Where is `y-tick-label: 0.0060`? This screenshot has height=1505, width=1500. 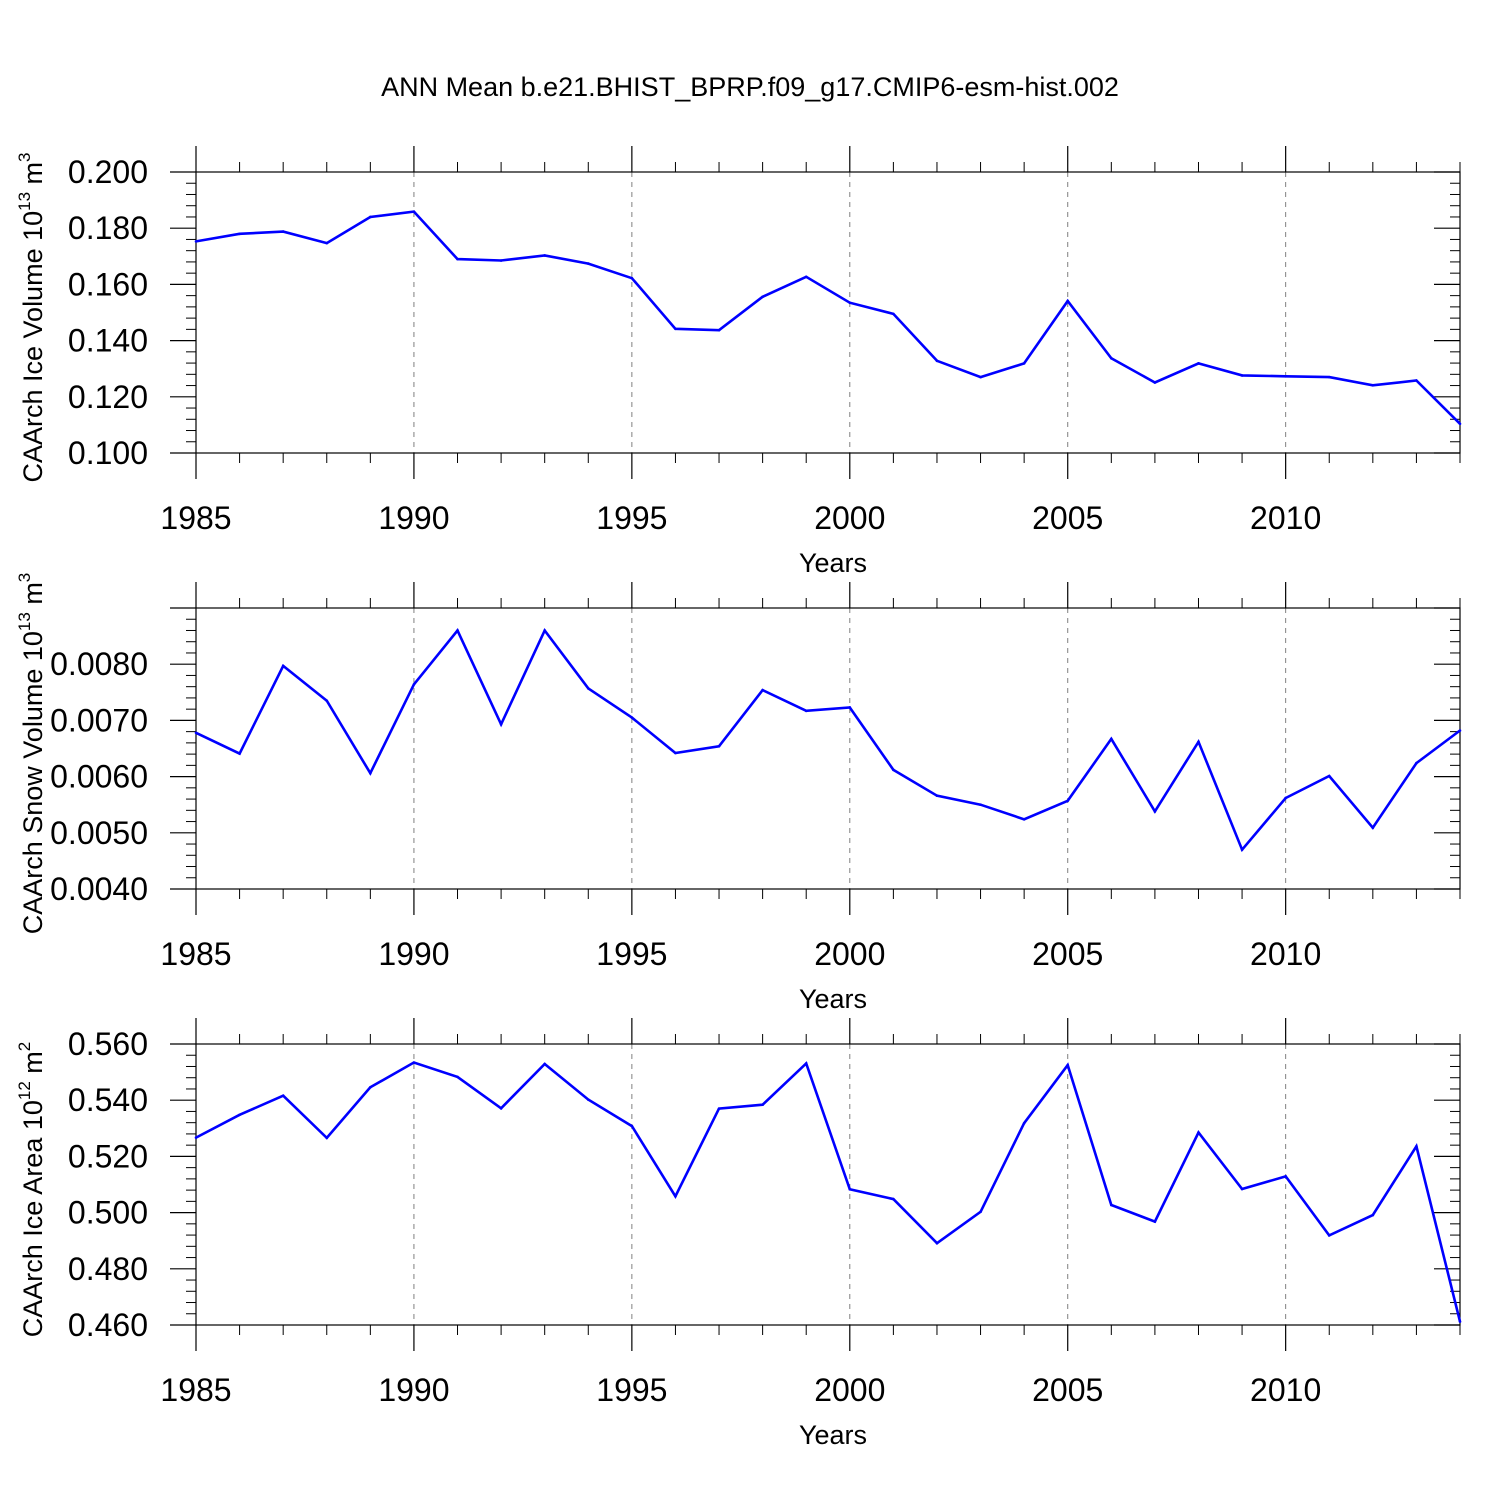 y-tick-label: 0.0060 is located at coordinates (99, 777).